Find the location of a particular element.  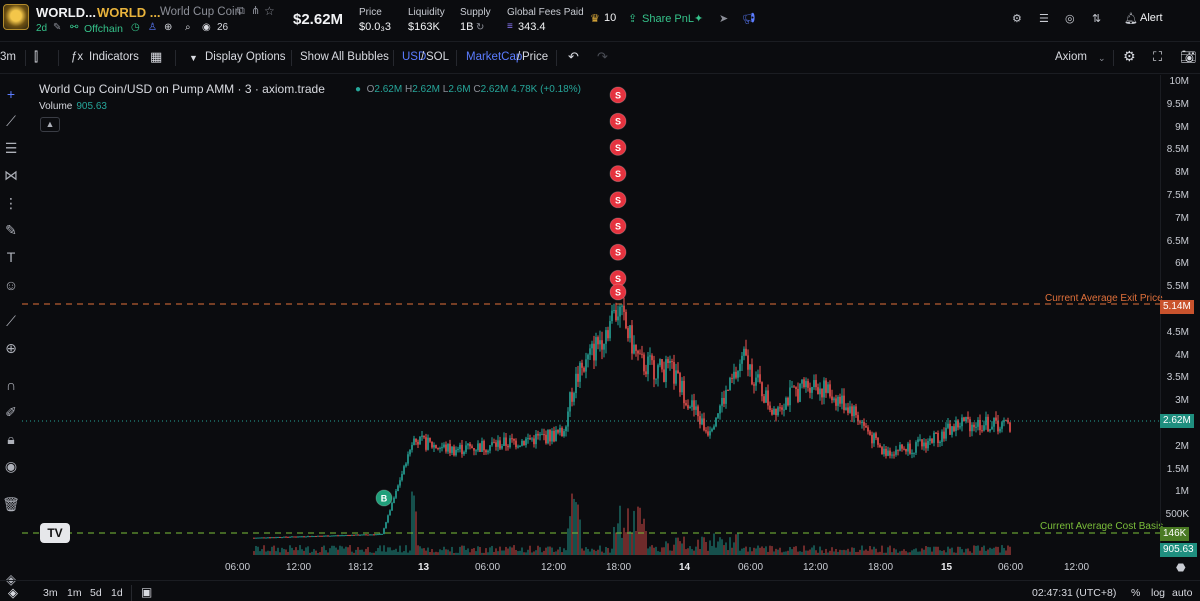

redo-icon: ↷ is located at coordinates (602, 56).